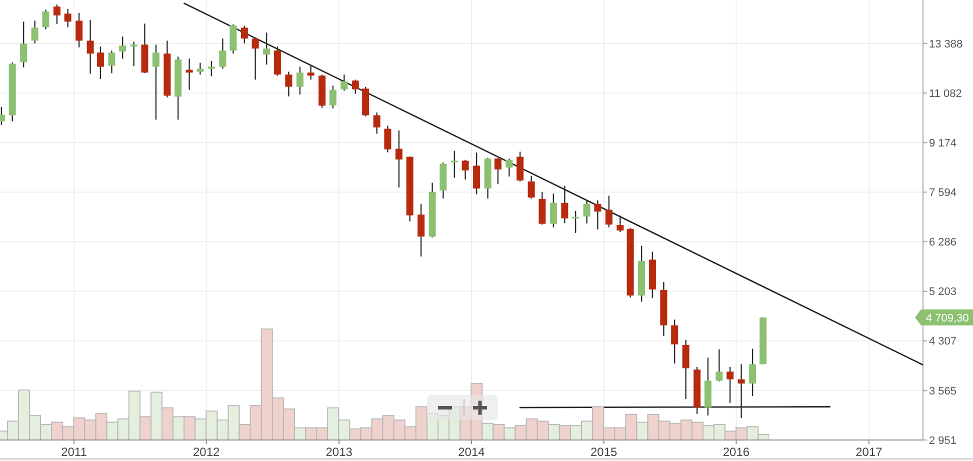 This screenshot has width=973, height=461. What do you see at coordinates (945, 94) in the screenshot?
I see `y-tick-label: 11 082` at bounding box center [945, 94].